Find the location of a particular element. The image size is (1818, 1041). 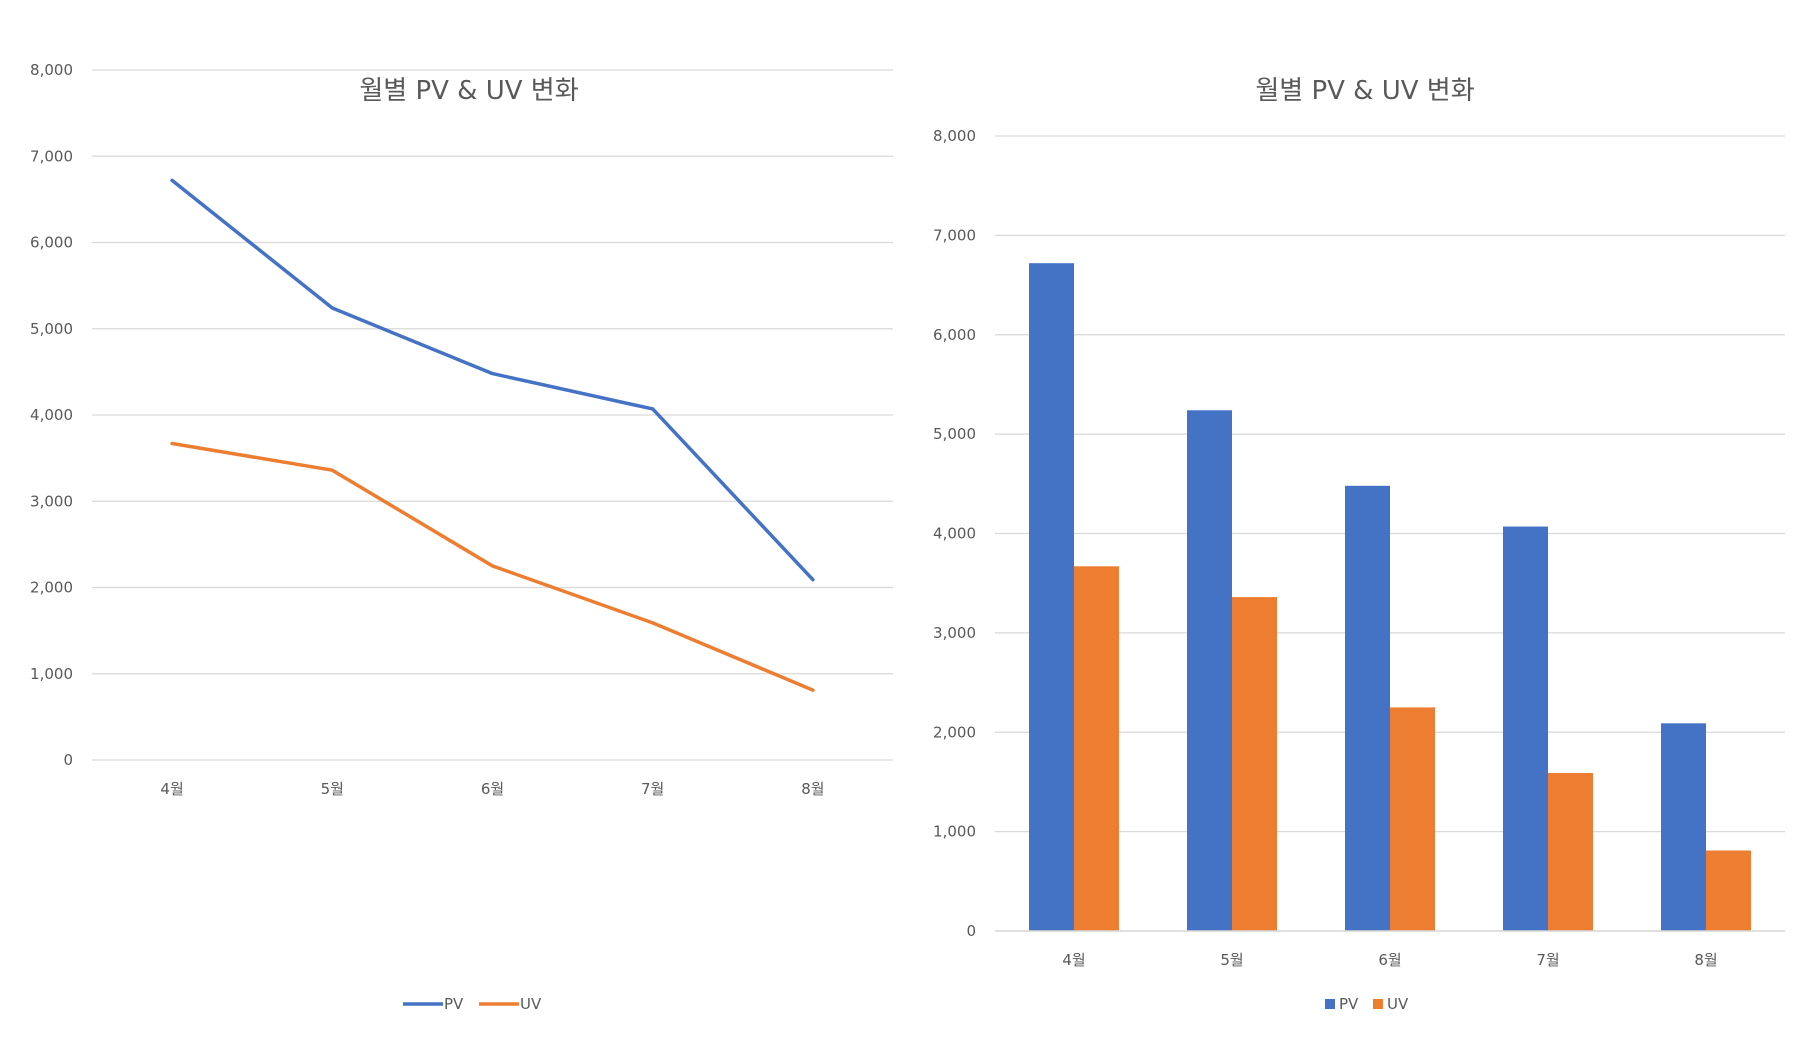

line-y-tick-label: 3,000 is located at coordinates (51, 501).